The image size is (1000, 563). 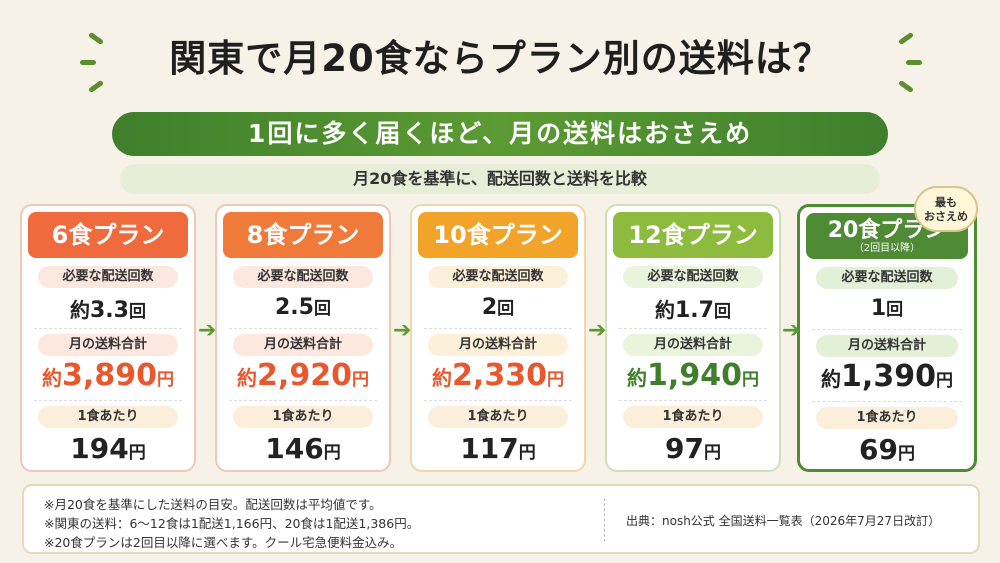 I want to click on plan-name: 8食プラン, so click(x=303, y=235).